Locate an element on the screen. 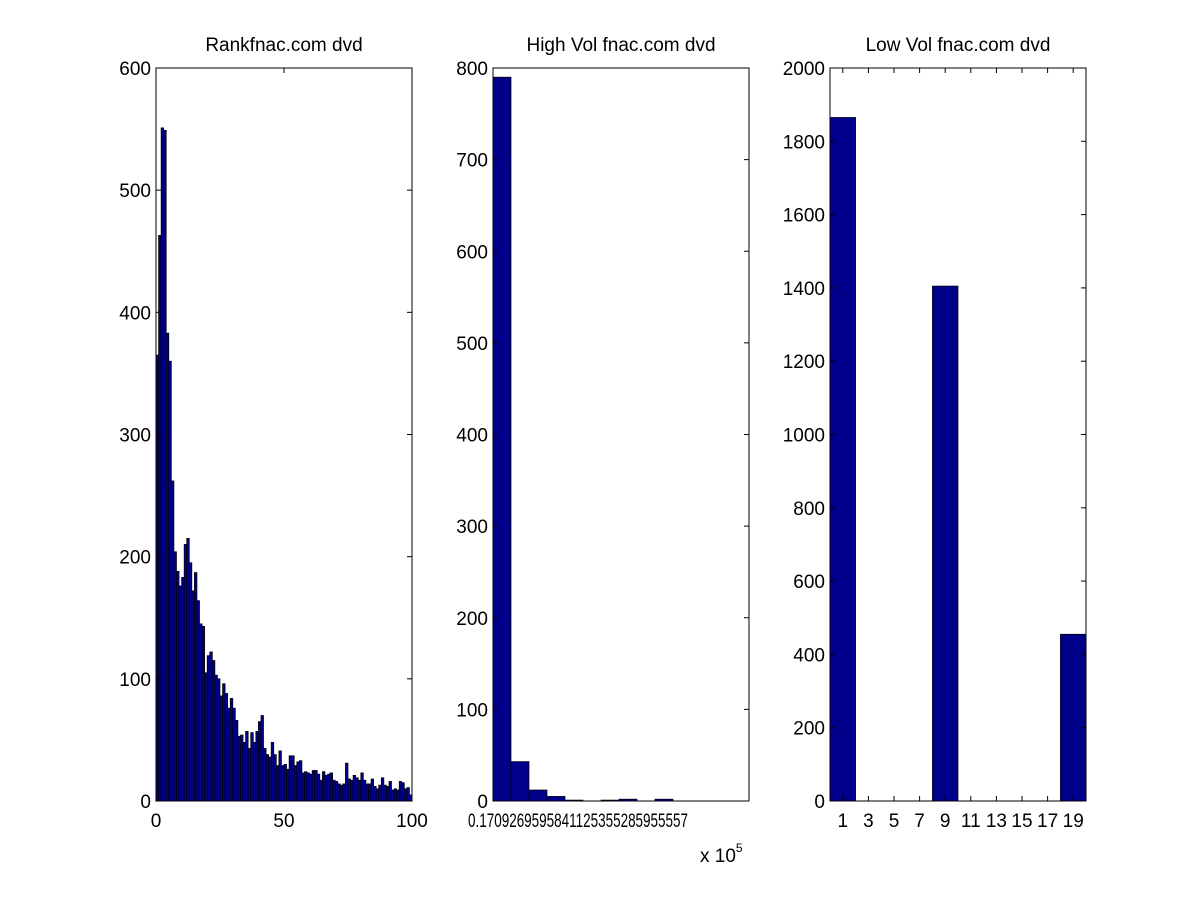 The height and width of the screenshot is (900, 1200). 2-y-tick-label: 400 is located at coordinates (809, 655).